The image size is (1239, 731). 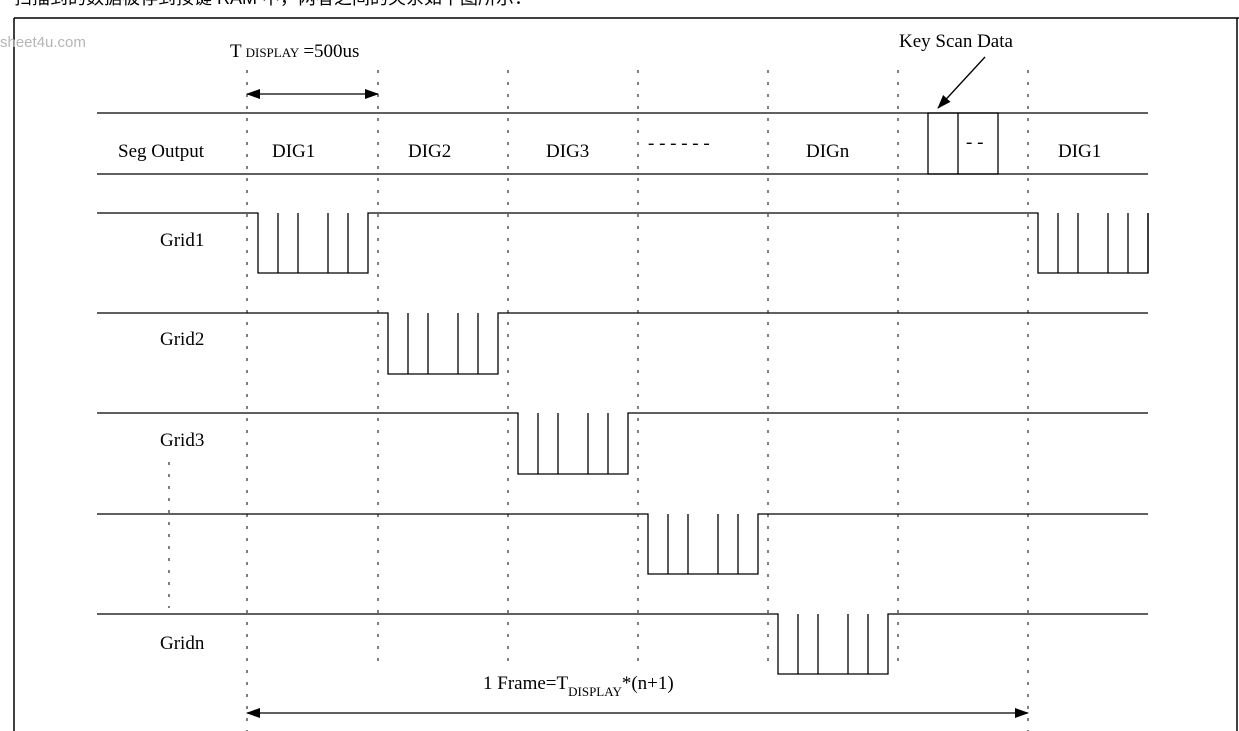 What do you see at coordinates (567, 151) in the screenshot?
I see `digit-label-3: DIG3` at bounding box center [567, 151].